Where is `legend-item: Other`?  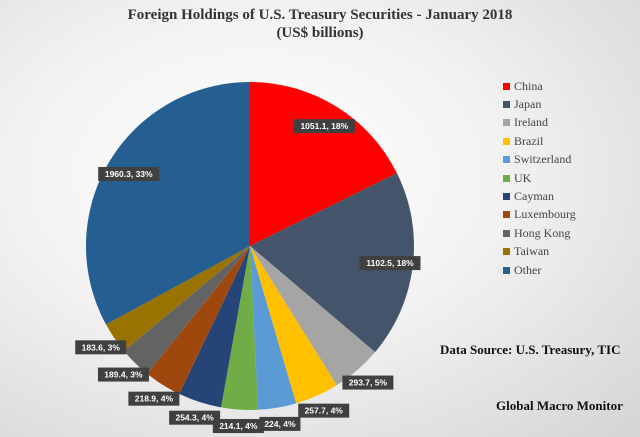
legend-item: Other is located at coordinates (539, 270).